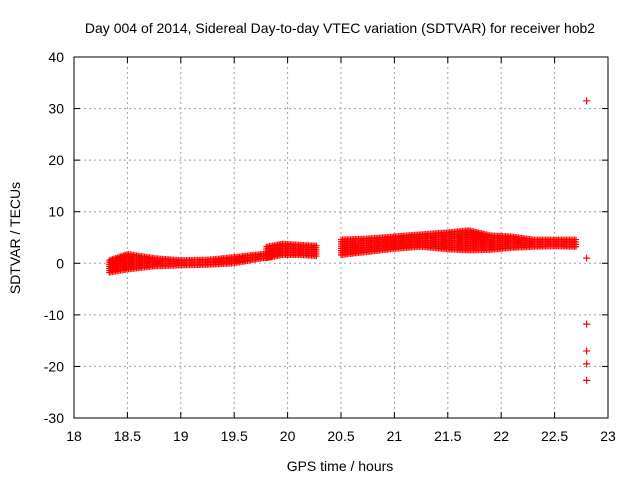  I want to click on x-tick-label: 21, so click(395, 436).